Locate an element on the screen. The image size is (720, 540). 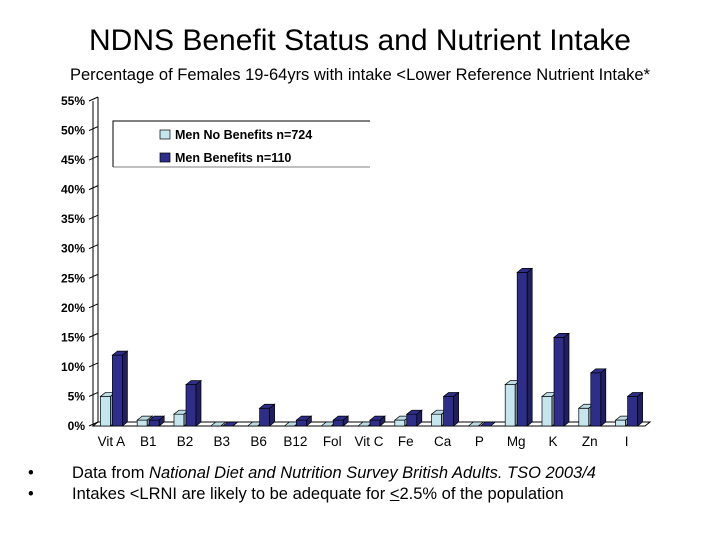
y-tick-label: 10% is located at coordinates (73, 367).